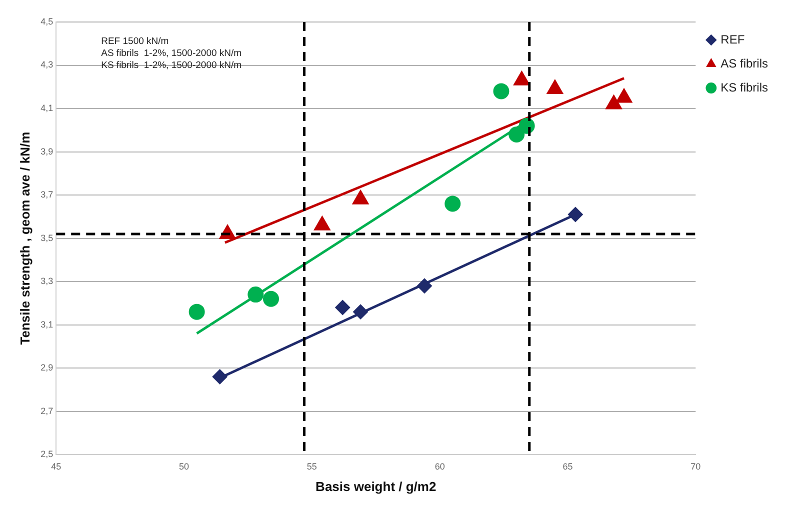 Image resolution: width=789 pixels, height=513 pixels. What do you see at coordinates (47, 454) in the screenshot?
I see `y-tick-label: 2,5` at bounding box center [47, 454].